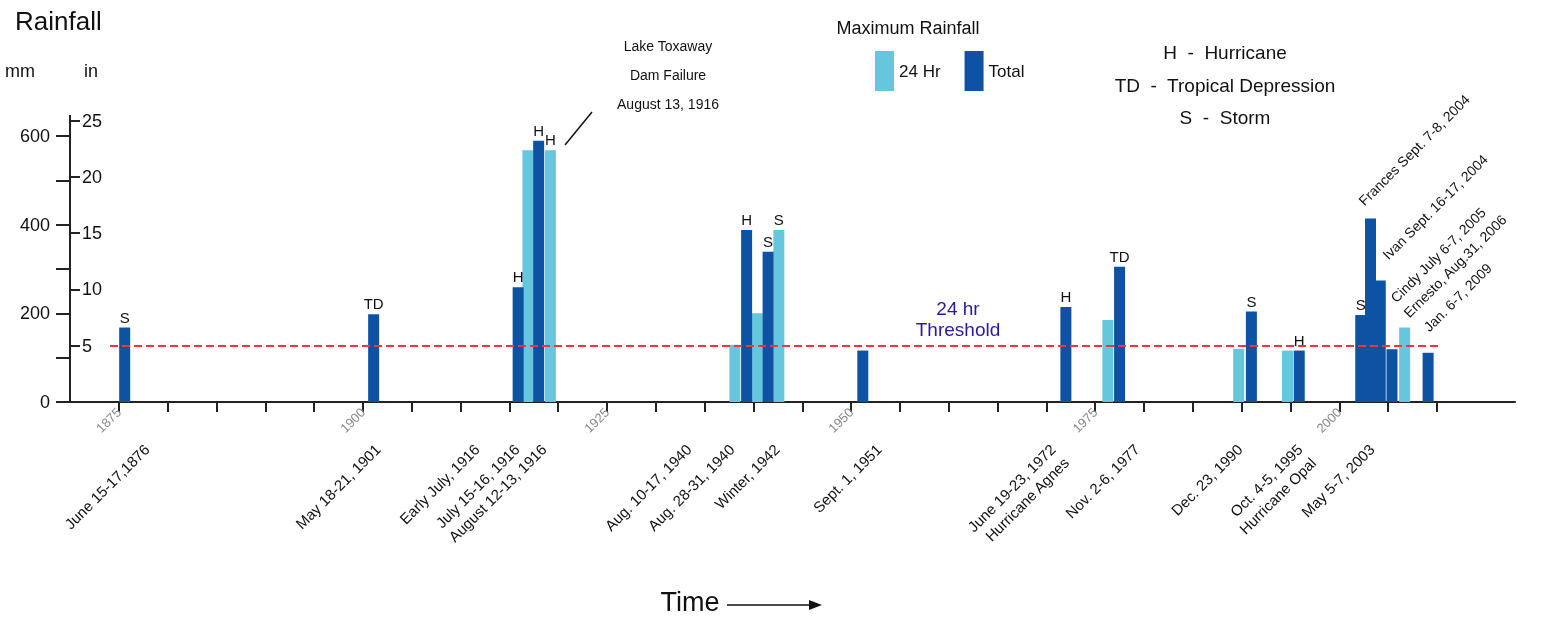  What do you see at coordinates (1006, 71) in the screenshot?
I see `legend-label: Total` at bounding box center [1006, 71].